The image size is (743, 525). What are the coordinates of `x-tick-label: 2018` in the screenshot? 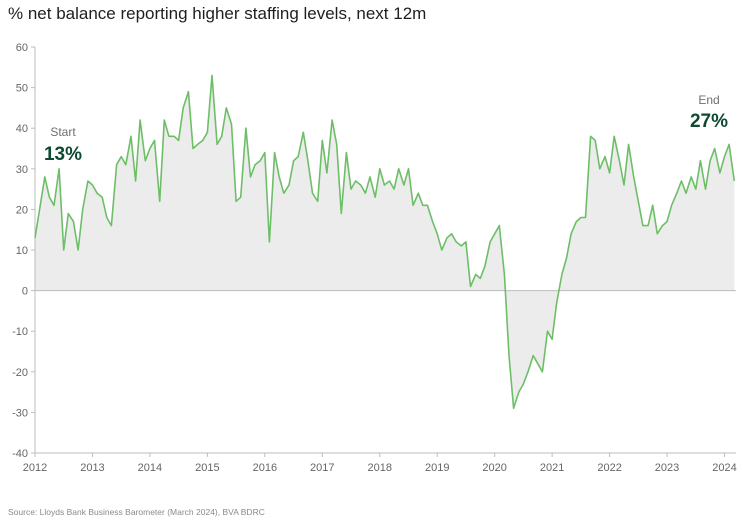 It's located at (380, 468).